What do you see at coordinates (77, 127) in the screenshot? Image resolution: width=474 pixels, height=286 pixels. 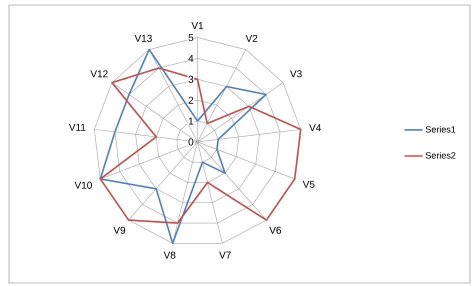 I see `spoke-label: V11` at bounding box center [77, 127].